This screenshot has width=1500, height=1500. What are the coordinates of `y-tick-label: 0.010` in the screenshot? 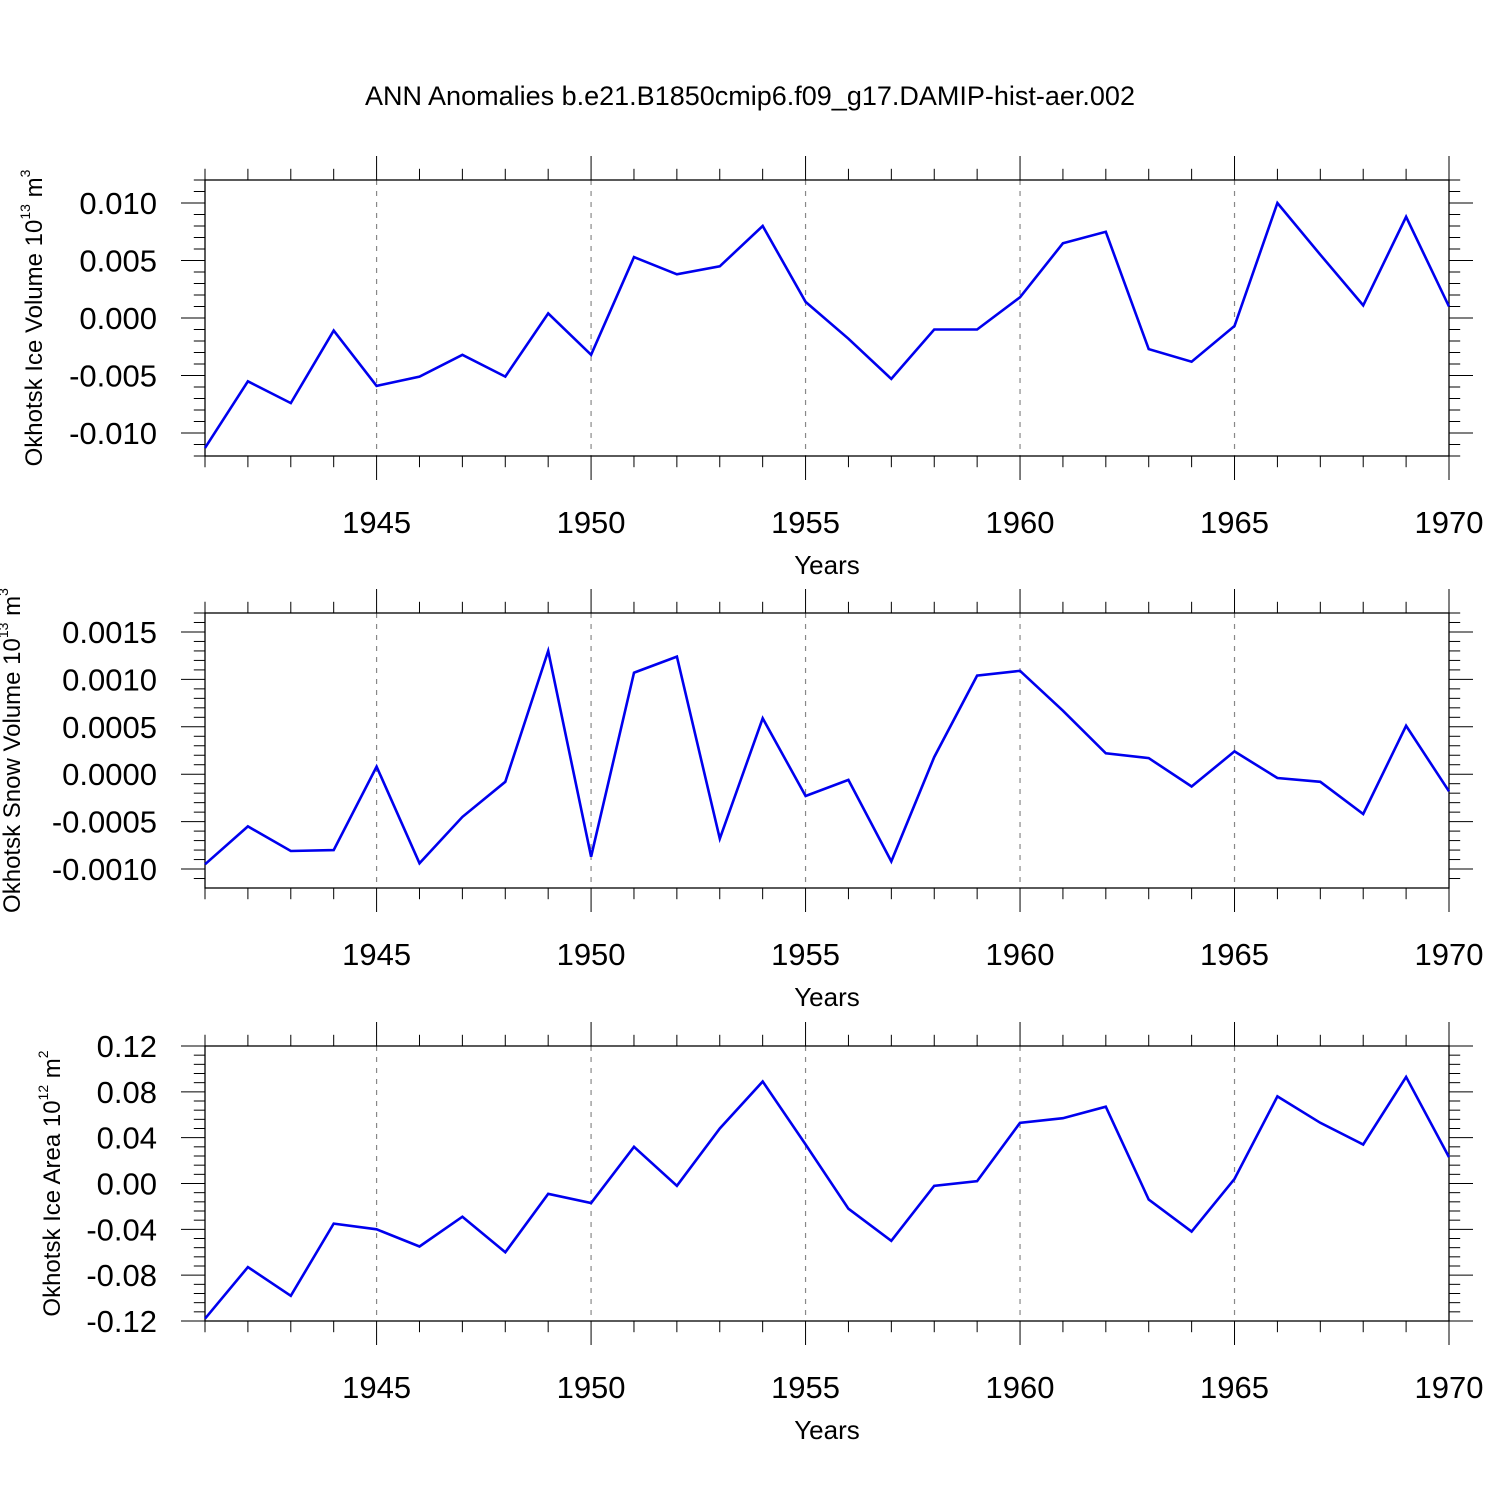 It's located at (118, 203).